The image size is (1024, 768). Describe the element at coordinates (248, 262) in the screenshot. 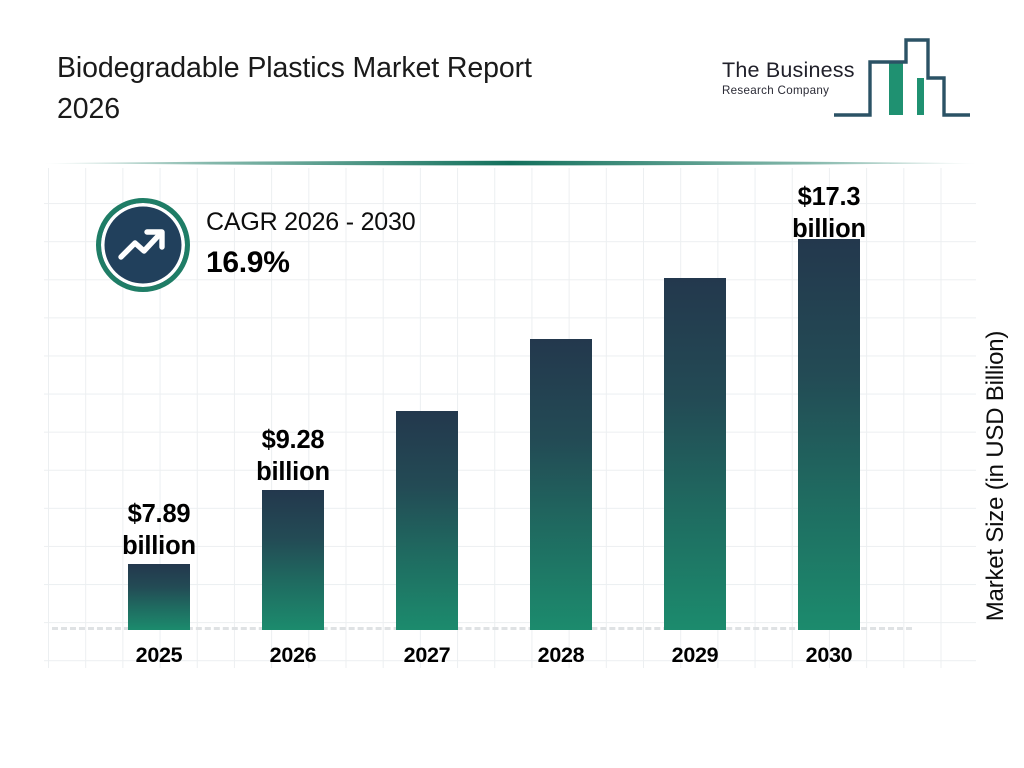

I see `cagr-value-label: 16.9%` at that location.